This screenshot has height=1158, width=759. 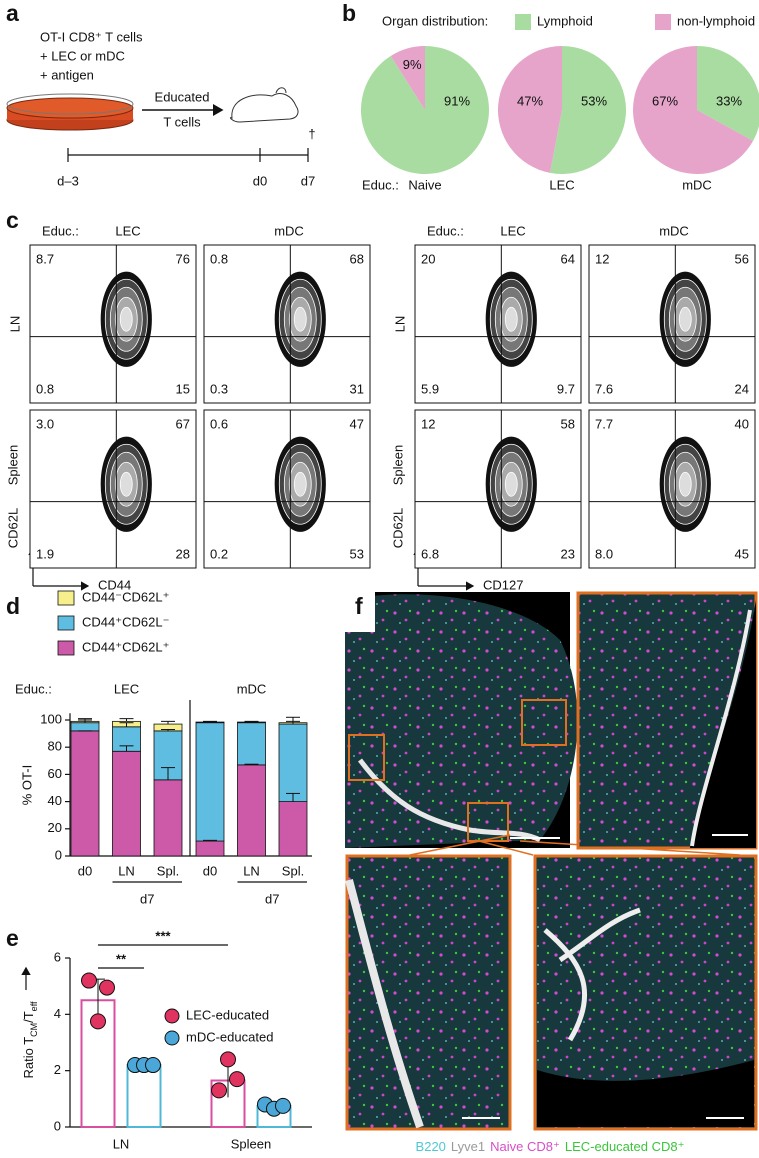 What do you see at coordinates (544, 722) in the screenshot?
I see `inset-box` at bounding box center [544, 722].